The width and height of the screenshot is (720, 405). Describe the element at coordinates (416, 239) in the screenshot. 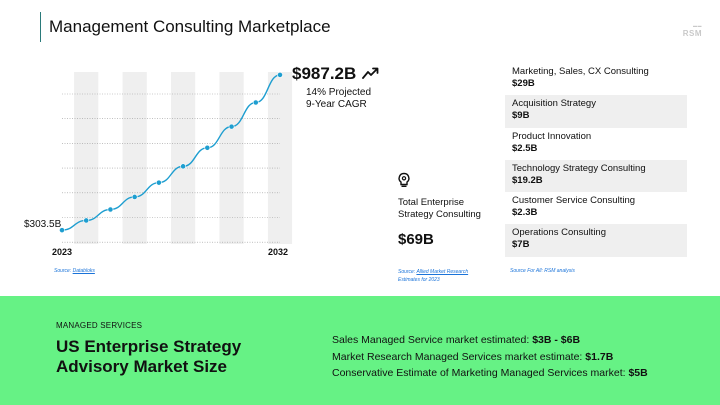

I see `enterprise-value: $69B` at that location.